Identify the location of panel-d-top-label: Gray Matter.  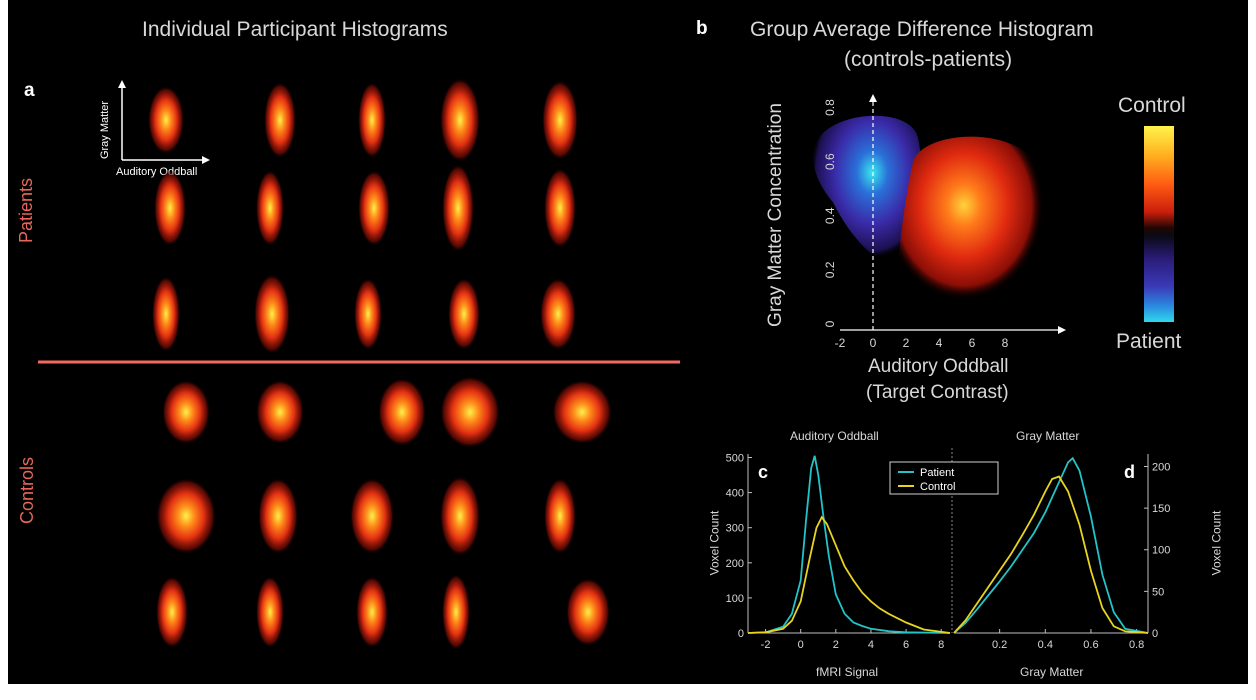
(1048, 436).